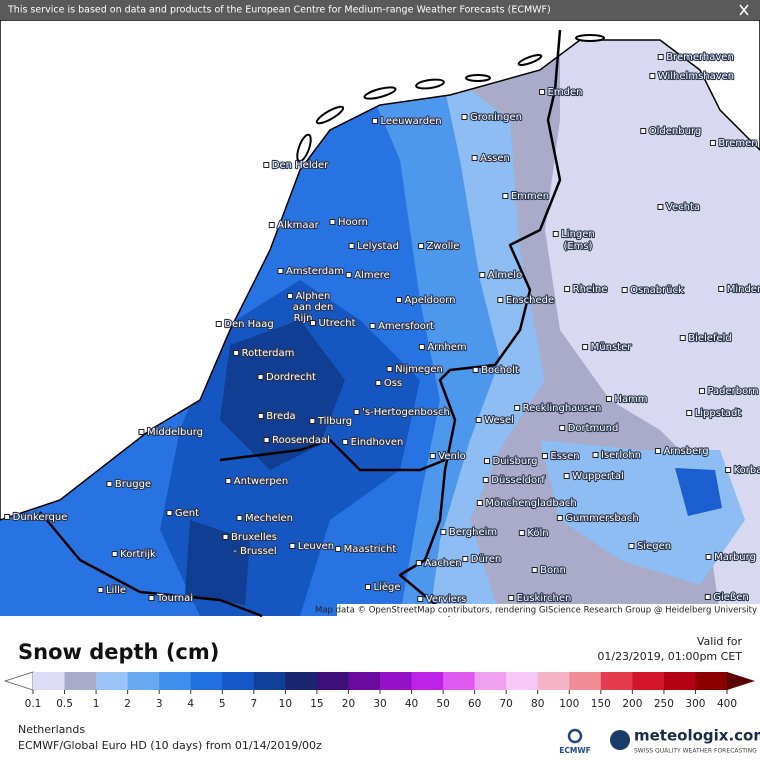 The width and height of the screenshot is (760, 760). I want to click on ecmwf-logo: ECMWF, so click(575, 750).